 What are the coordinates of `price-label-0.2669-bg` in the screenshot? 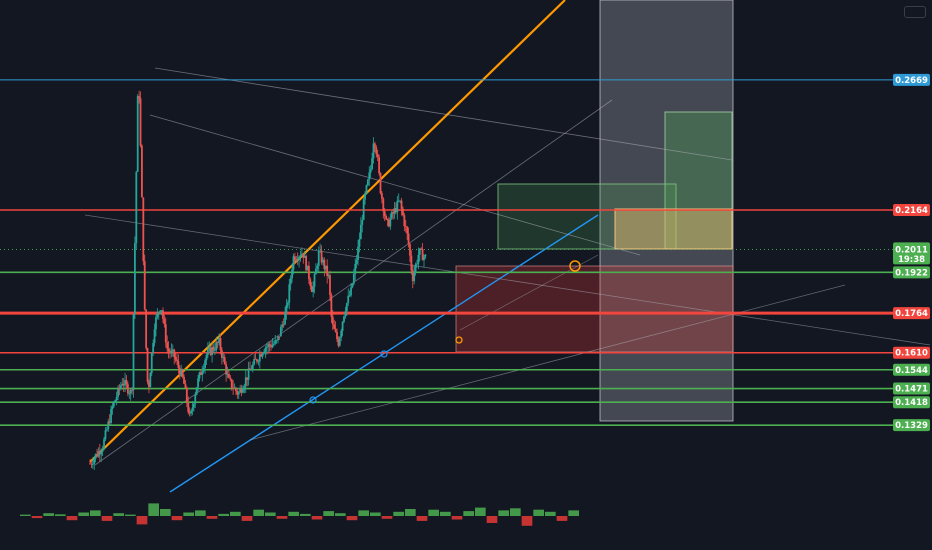 It's located at (911, 79).